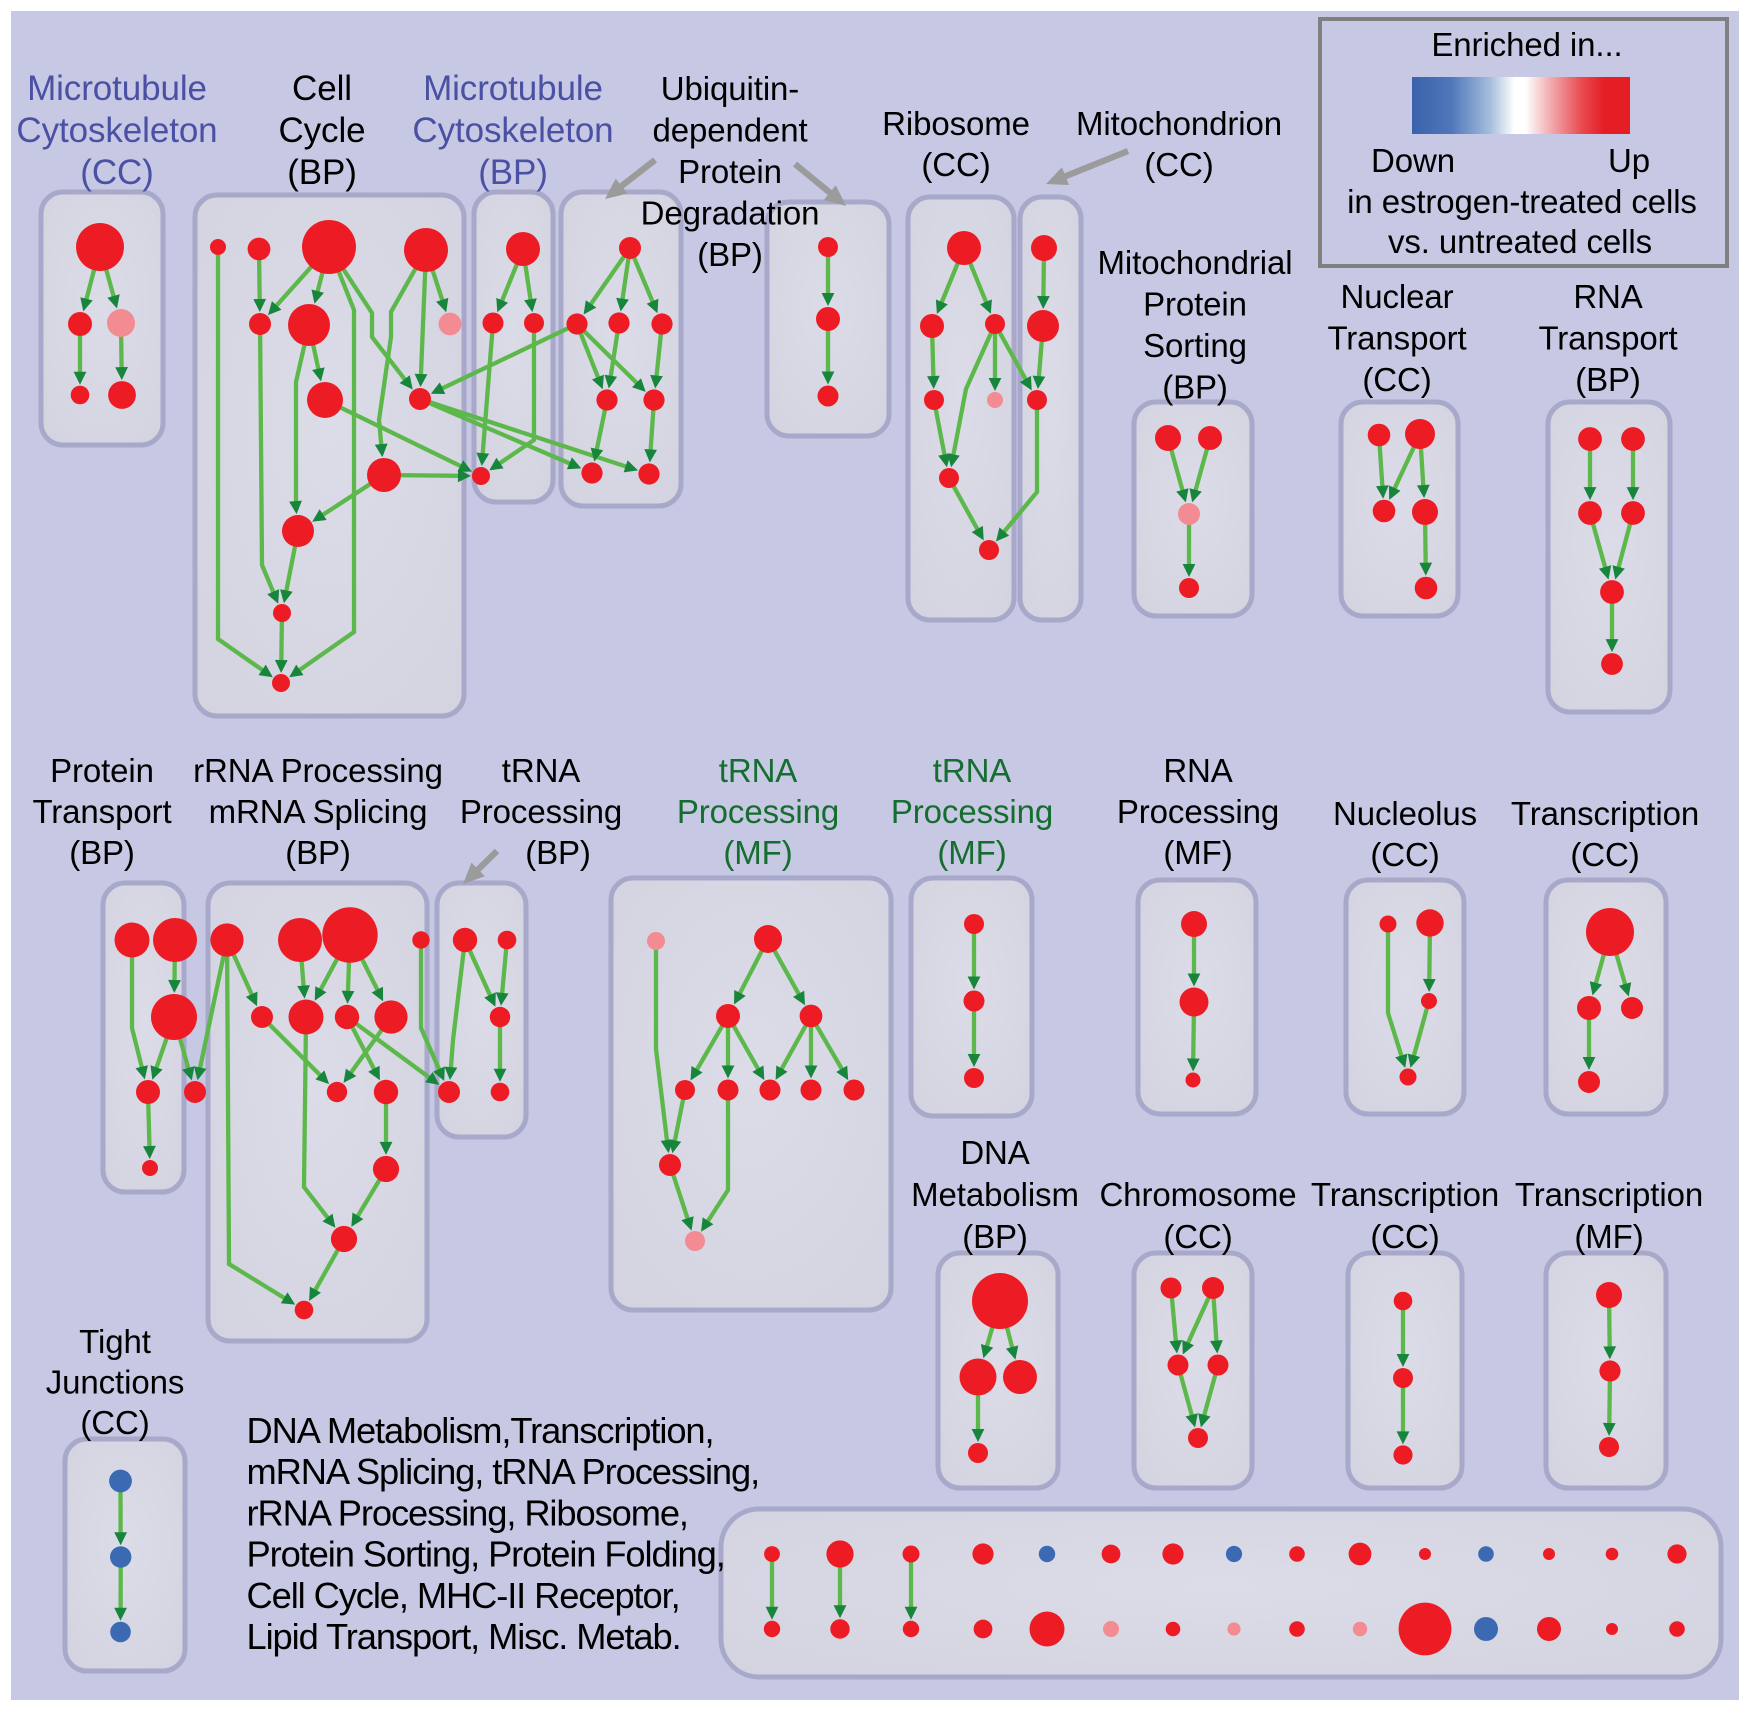 This screenshot has height=1715, width=1750. I want to click on svg-text: DNA Metabolism,Transcription,, so click(480, 1430).